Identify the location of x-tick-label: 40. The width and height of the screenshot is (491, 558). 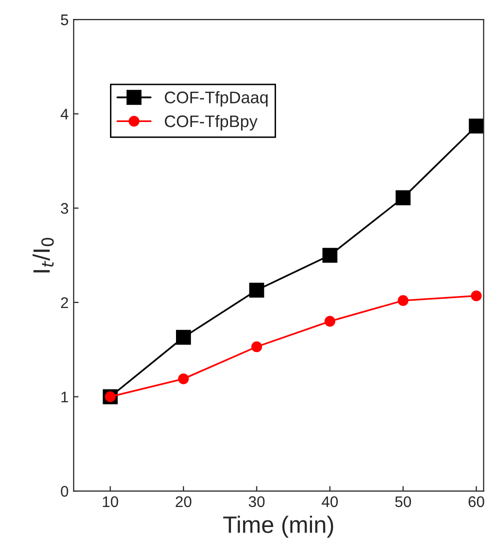
(330, 502).